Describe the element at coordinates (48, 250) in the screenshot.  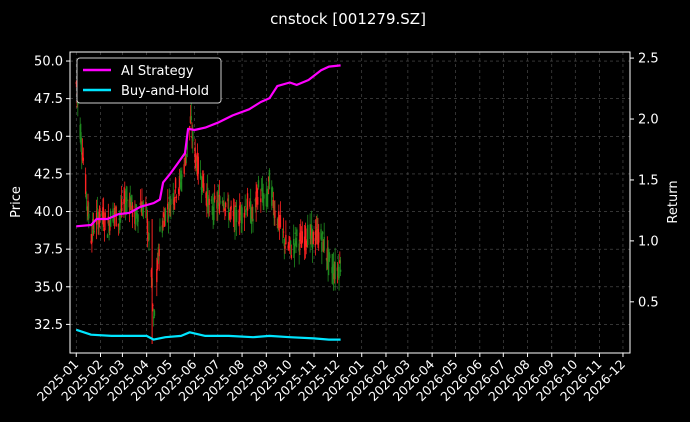
I see `y-tick-label: 37.5` at that location.